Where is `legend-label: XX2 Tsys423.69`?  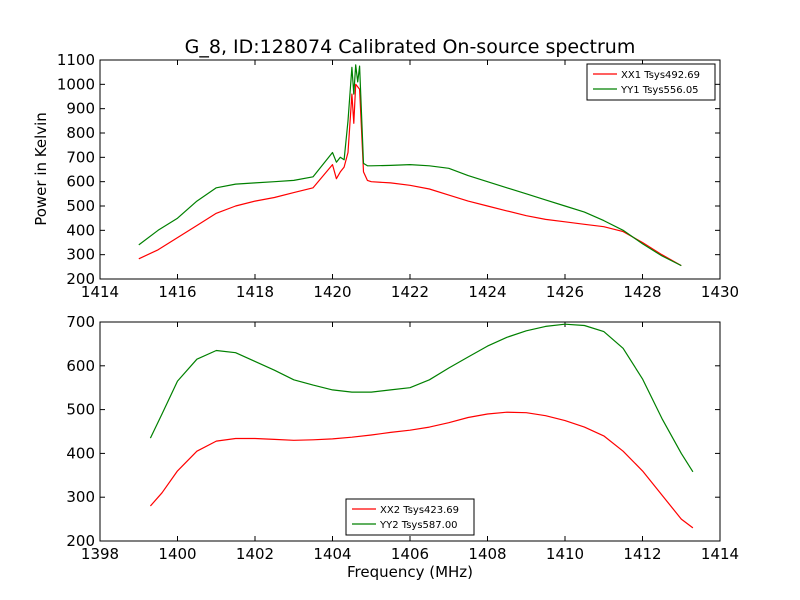
legend-label: XX2 Tsys423.69 is located at coordinates (419, 510).